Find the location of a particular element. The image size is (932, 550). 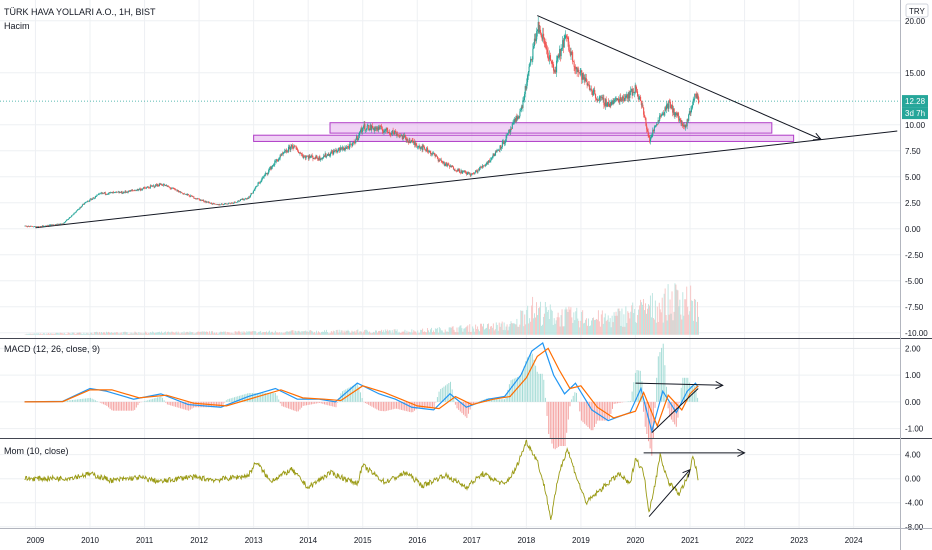

countdown-tag is located at coordinates (915, 113).